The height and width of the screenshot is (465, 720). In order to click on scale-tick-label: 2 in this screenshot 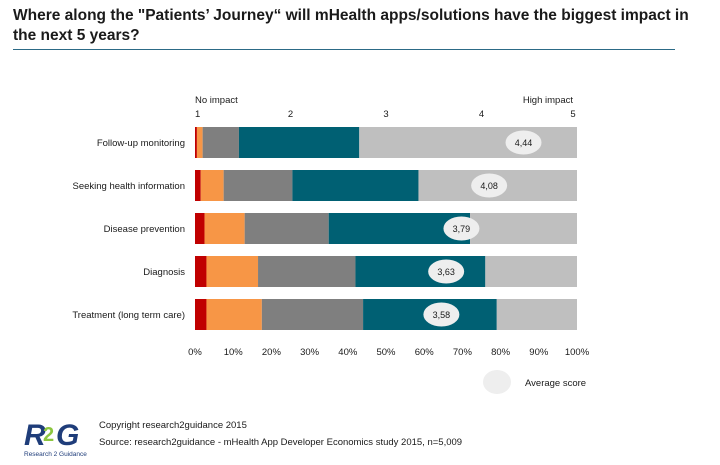, I will do `click(290, 114)`.